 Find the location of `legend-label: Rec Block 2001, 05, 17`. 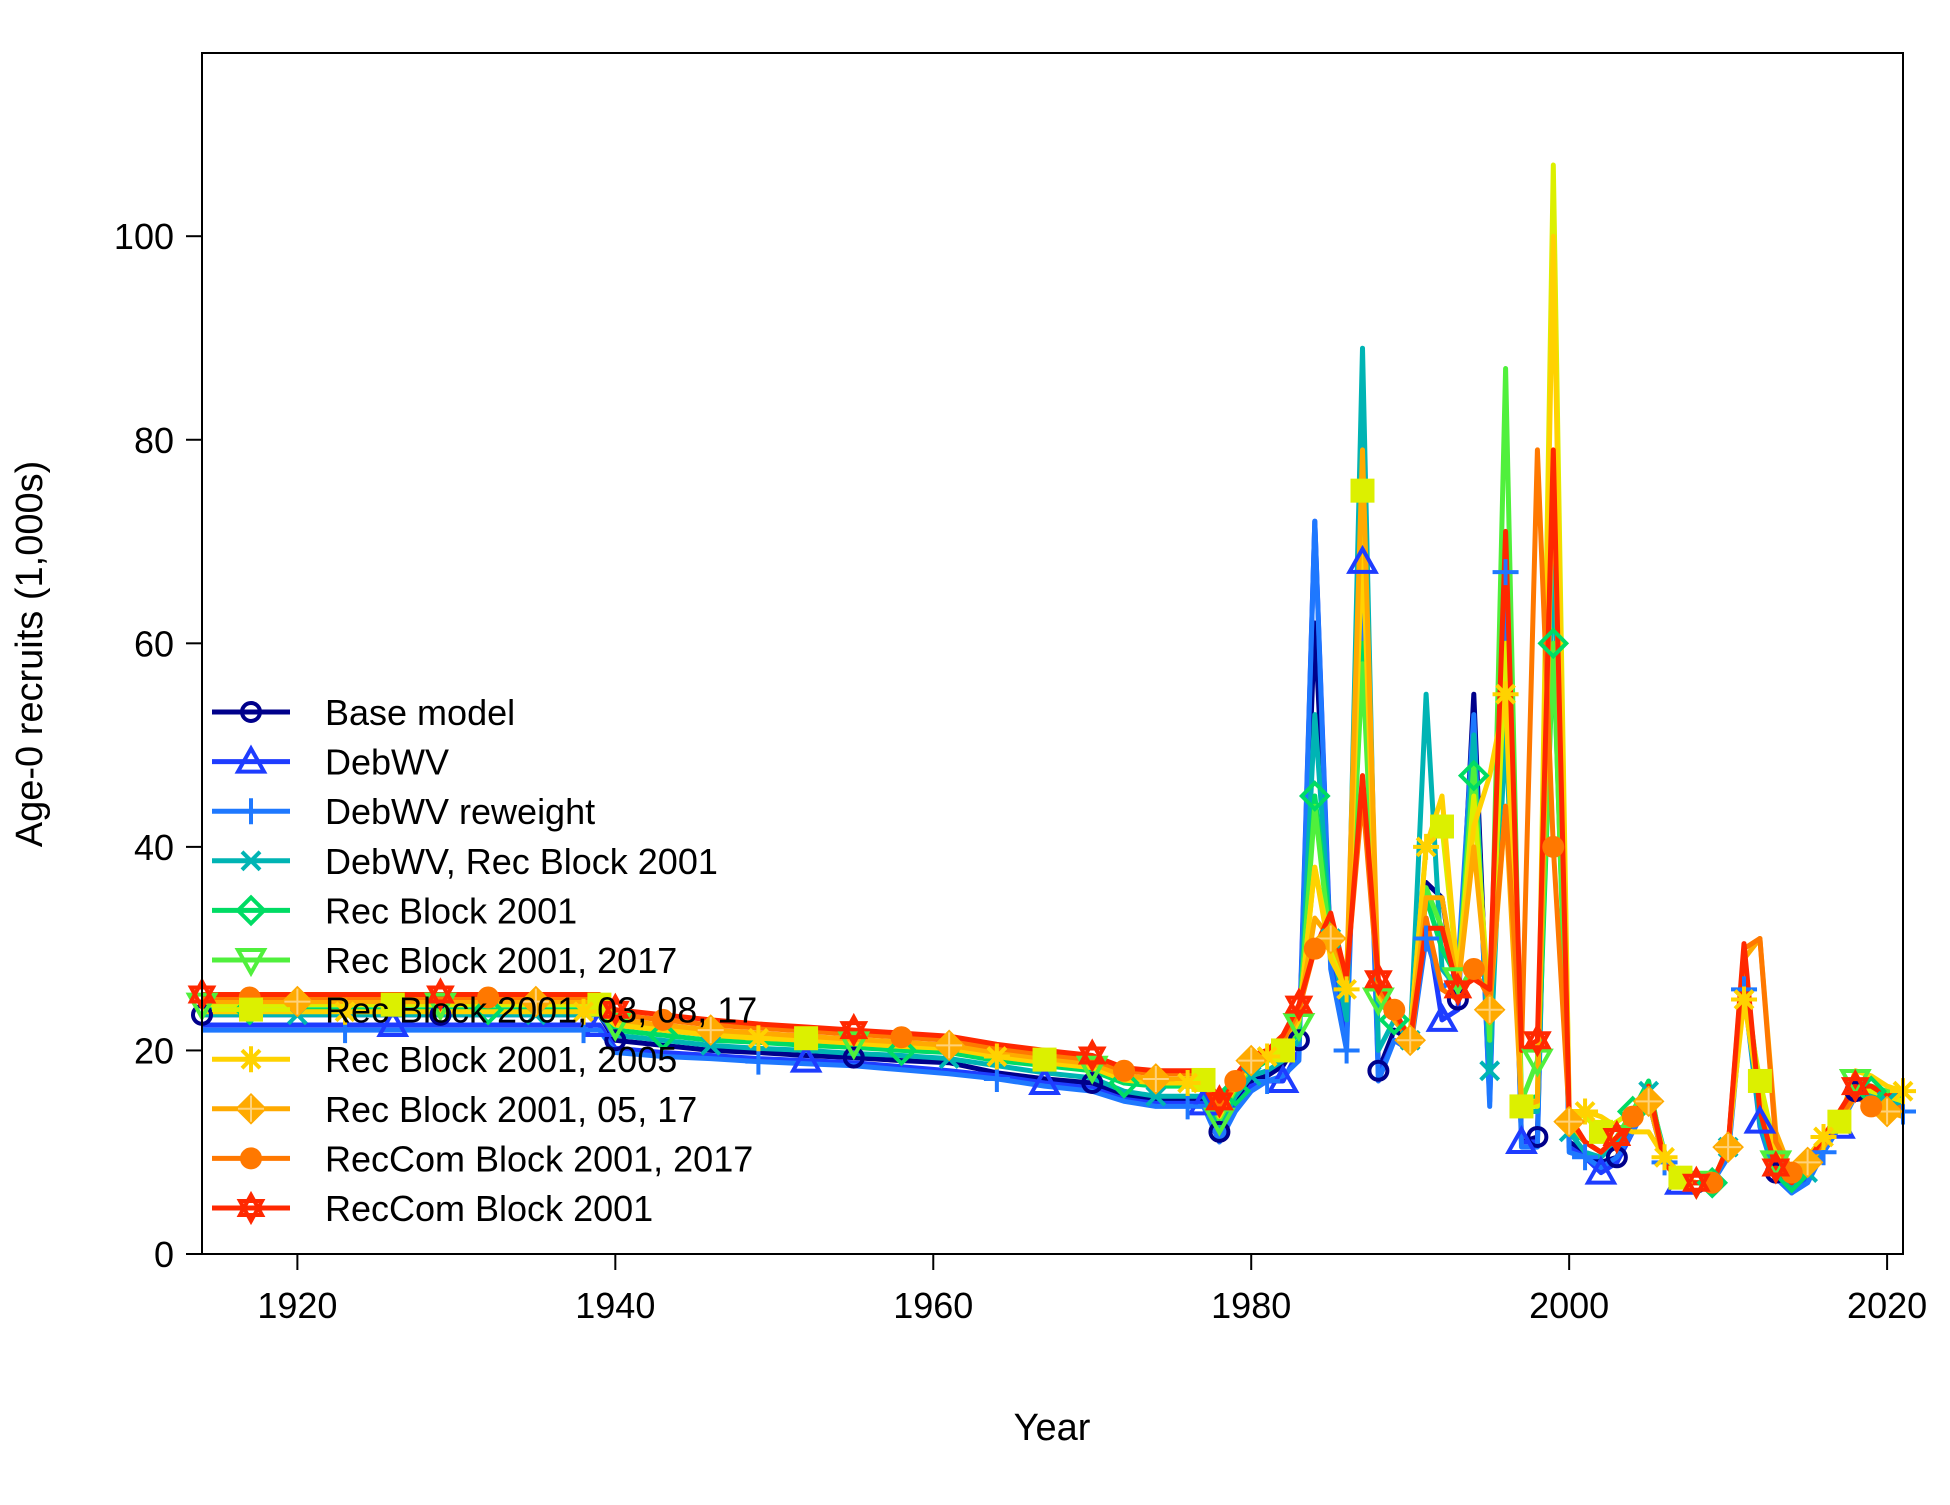

legend-label: Rec Block 2001, 05, 17 is located at coordinates (511, 1109).